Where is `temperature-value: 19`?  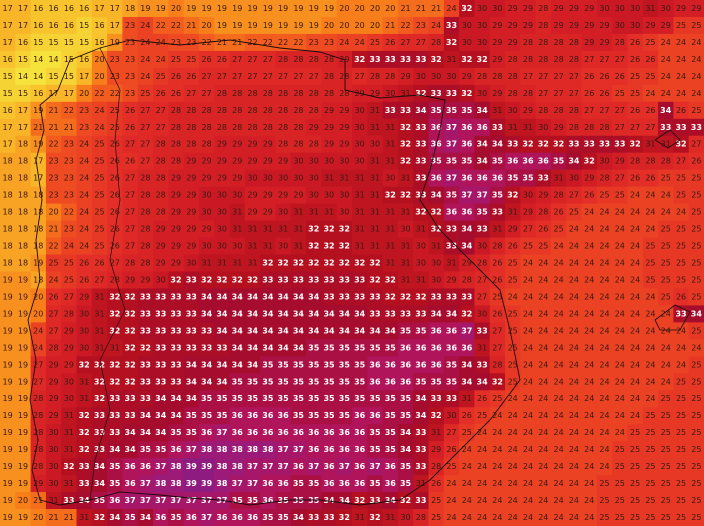
temperature-value: 19 is located at coordinates (8, 500).